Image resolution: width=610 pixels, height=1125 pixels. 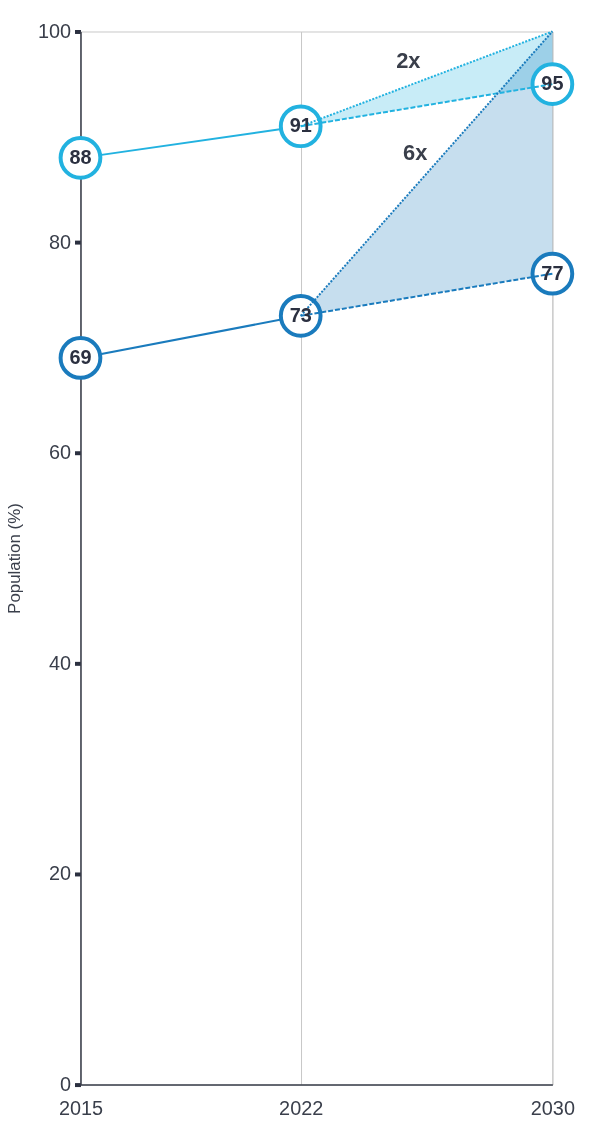 What do you see at coordinates (81, 1107) in the screenshot?
I see `x-tick-label: 2015` at bounding box center [81, 1107].